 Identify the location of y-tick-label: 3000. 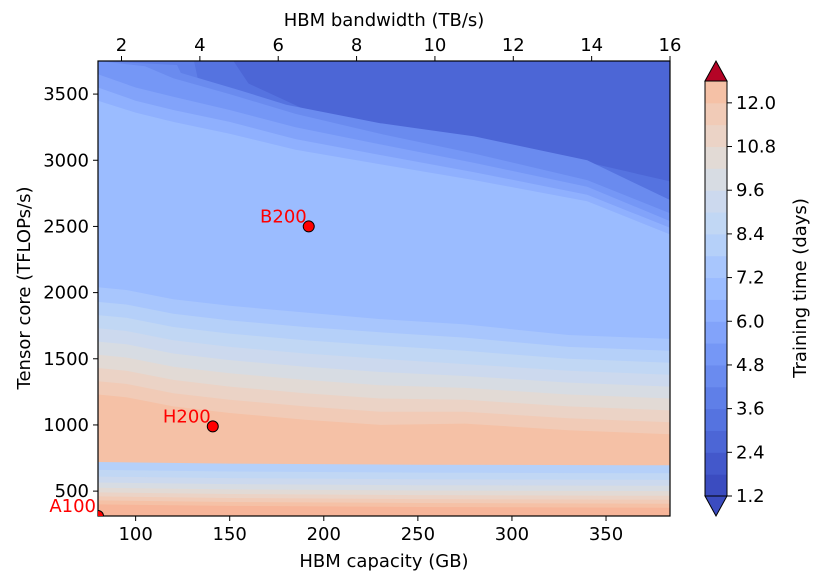
(66, 160).